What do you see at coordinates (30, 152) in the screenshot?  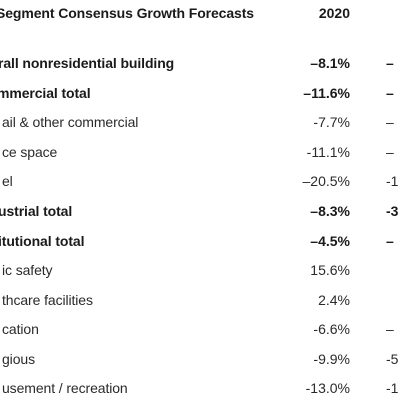 I see `row-label: ce space` at bounding box center [30, 152].